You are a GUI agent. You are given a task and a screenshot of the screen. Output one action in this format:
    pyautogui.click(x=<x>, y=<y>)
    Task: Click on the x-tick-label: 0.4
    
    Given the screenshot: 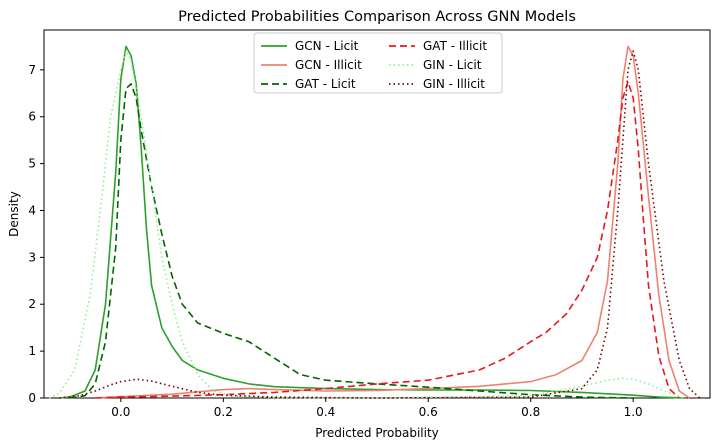 What is the action you would take?
    pyautogui.click(x=325, y=412)
    